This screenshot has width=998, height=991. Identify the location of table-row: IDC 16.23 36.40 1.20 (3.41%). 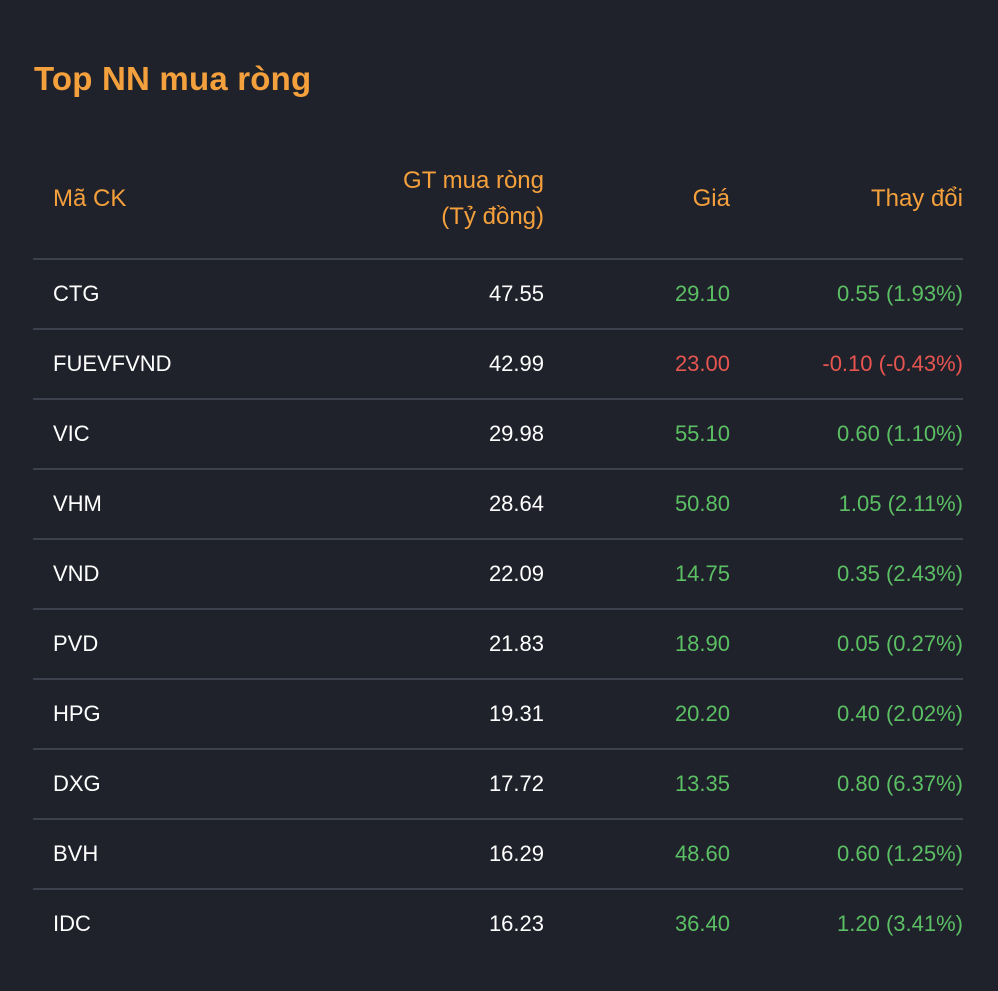
(498, 923).